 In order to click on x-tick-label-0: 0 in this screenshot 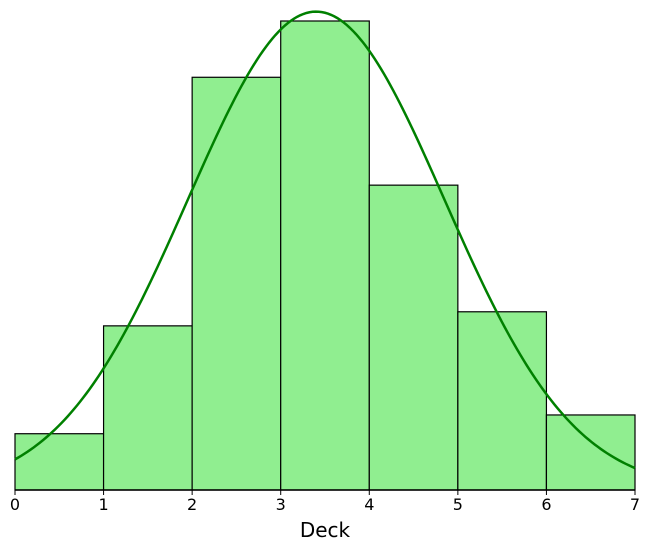, I will do `click(15, 504)`.